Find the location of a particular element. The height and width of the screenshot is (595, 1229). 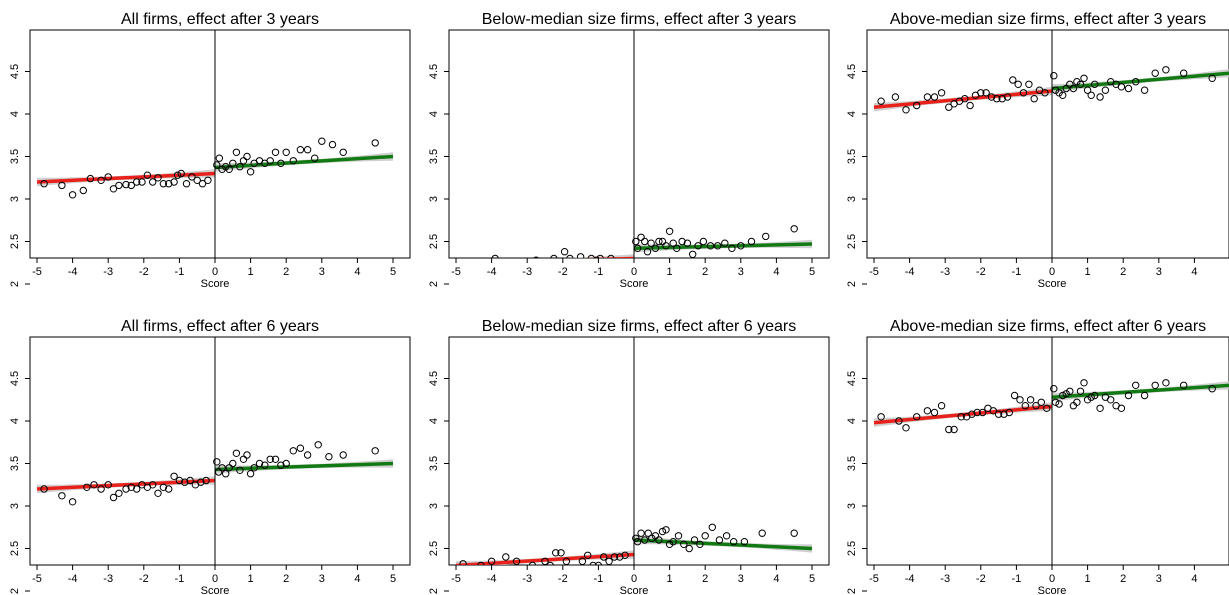

x-tick-label: 3 is located at coordinates (322, 272).